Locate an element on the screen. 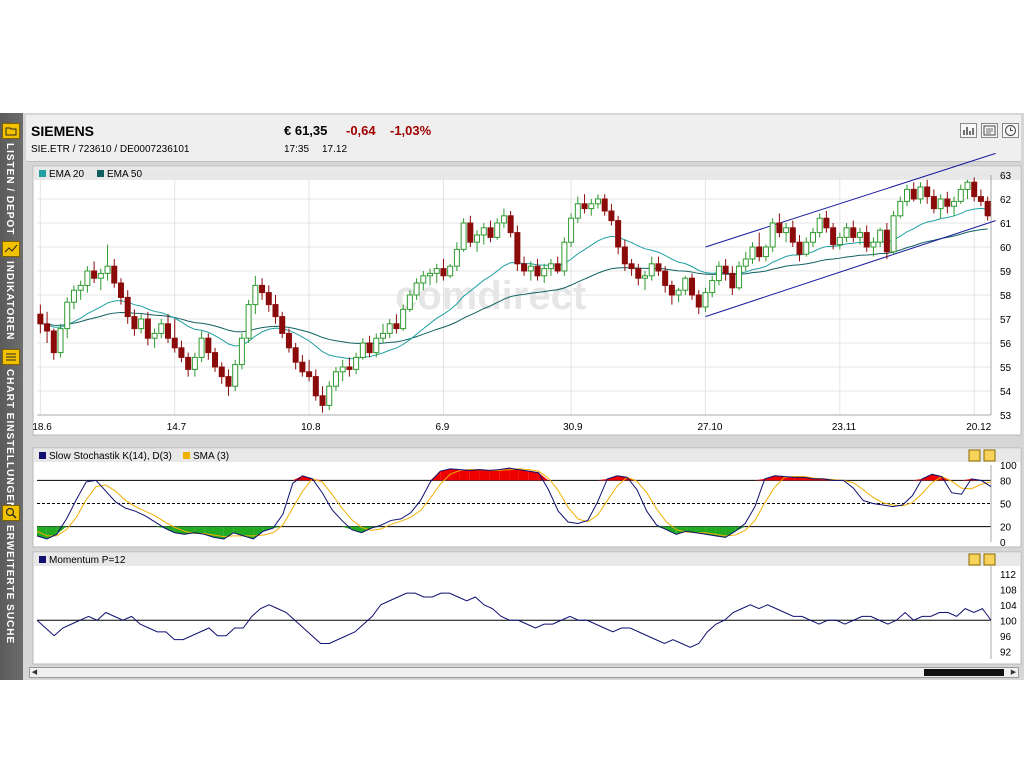 The height and width of the screenshot is (768, 1024). sidebar-item-listen-depot: LISTEN / DEPOT is located at coordinates (11, 181).